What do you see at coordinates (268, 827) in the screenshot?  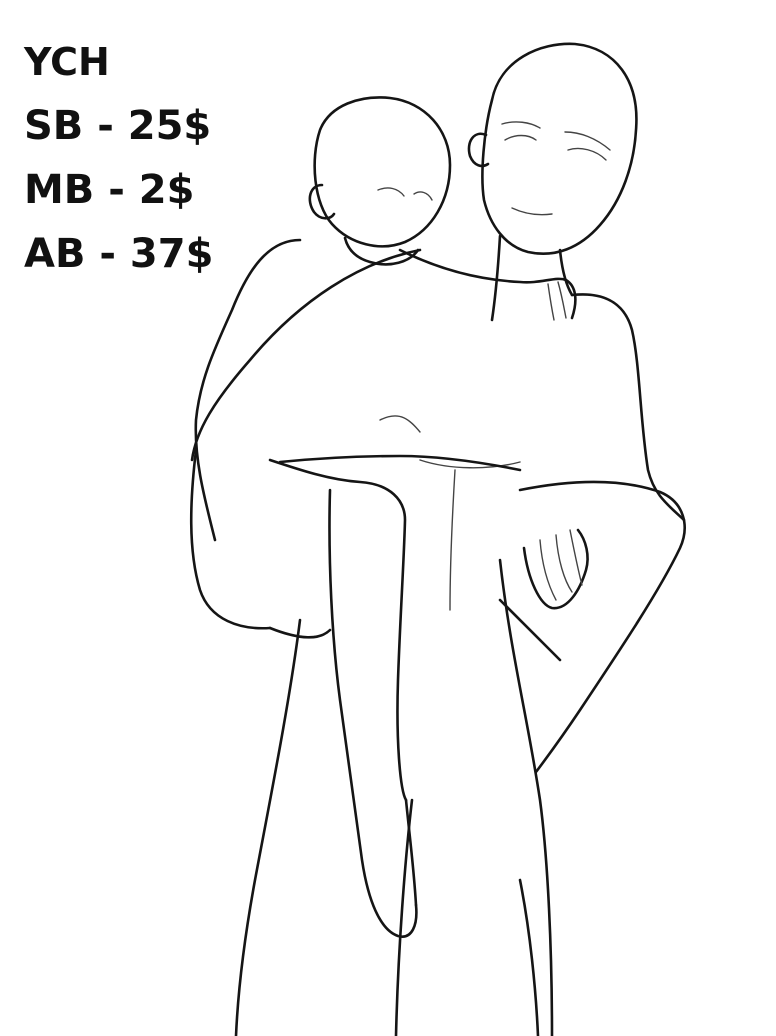 I see `carrier-torso-left` at bounding box center [268, 827].